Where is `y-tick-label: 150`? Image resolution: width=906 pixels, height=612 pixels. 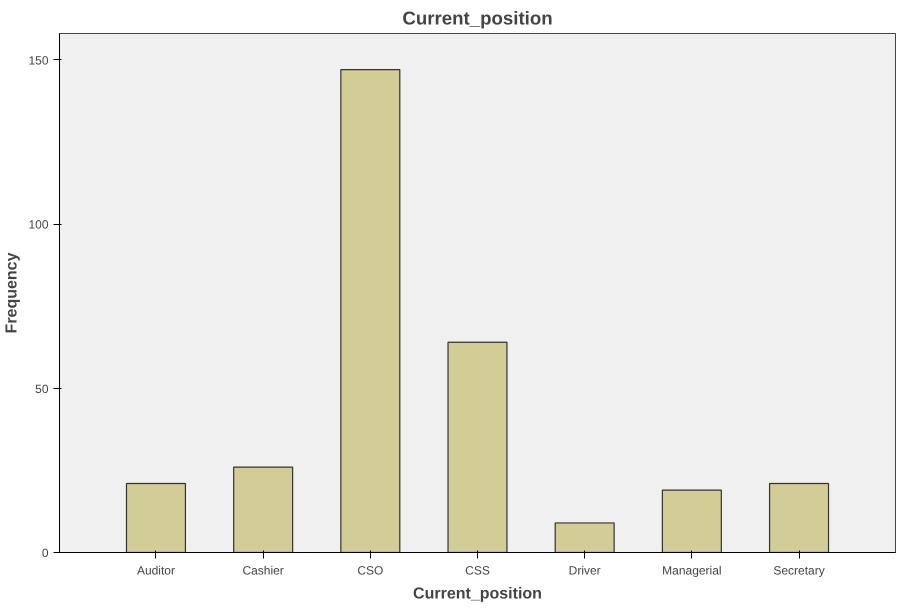
y-tick-label: 150 is located at coordinates (38, 60).